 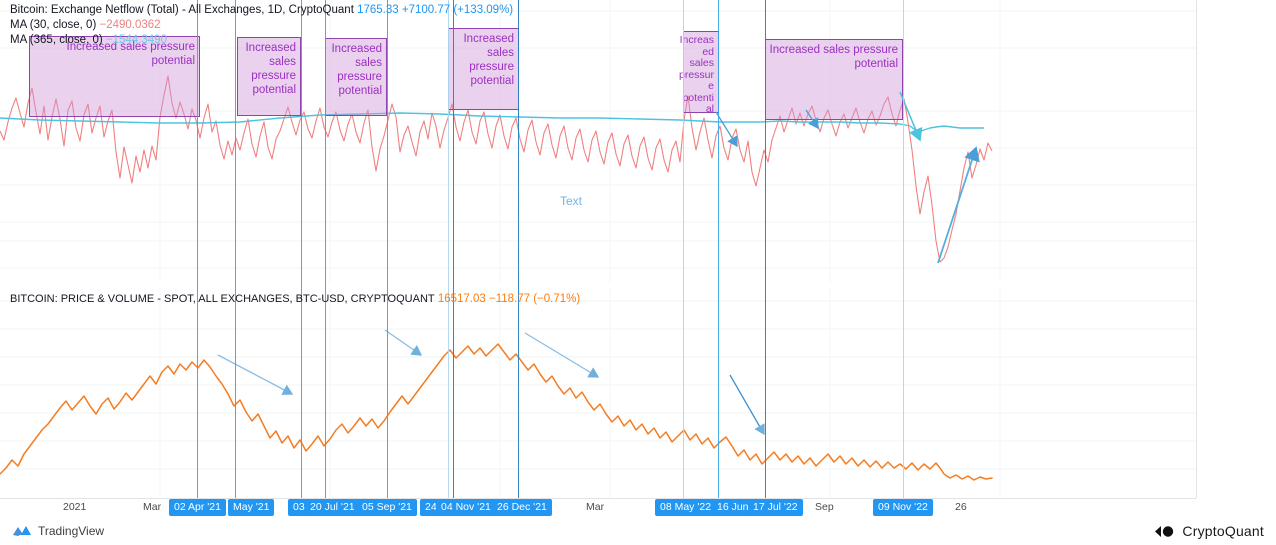 I want to click on time-badge: 26 Dec '21, so click(x=522, y=507).